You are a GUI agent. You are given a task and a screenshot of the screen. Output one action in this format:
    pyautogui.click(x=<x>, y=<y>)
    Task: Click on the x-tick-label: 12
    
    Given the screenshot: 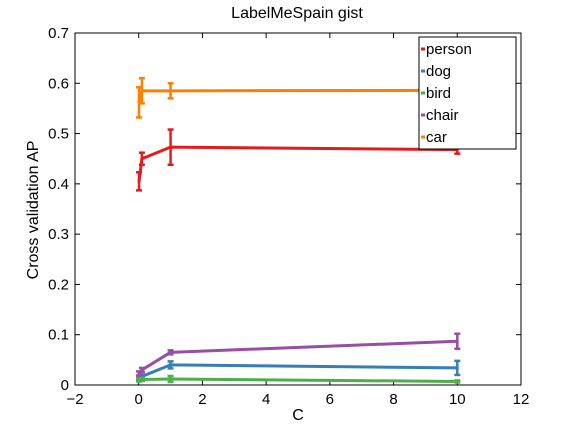 What is the action you would take?
    pyautogui.click(x=521, y=399)
    